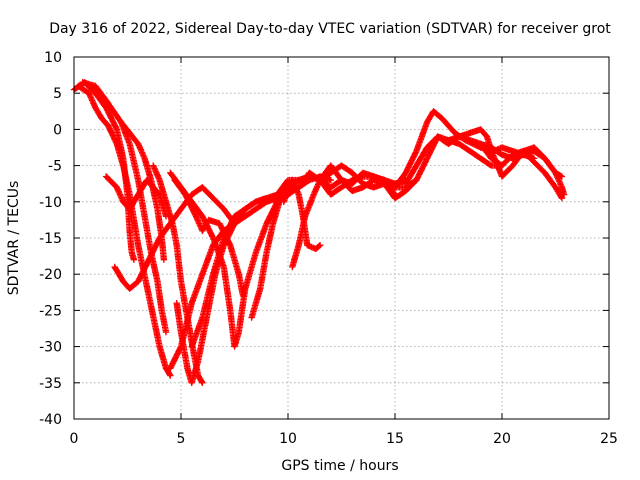 The image size is (640, 480). Describe the element at coordinates (50, 275) in the screenshot. I see `y-tick-label: -20` at that location.